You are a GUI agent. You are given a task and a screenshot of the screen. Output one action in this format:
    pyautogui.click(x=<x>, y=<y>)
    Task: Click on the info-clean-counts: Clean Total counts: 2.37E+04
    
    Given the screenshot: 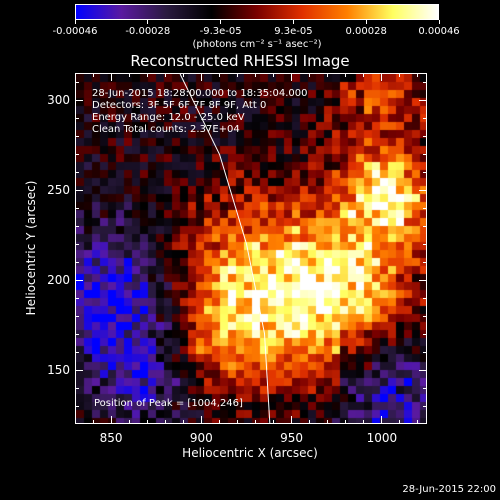 What is the action you would take?
    pyautogui.click(x=166, y=129)
    